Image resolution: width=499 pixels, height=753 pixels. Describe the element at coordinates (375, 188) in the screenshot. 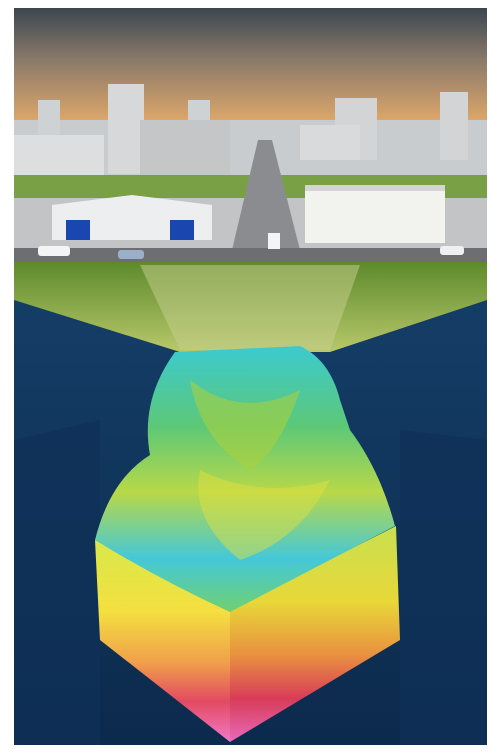

I see `office-roof` at that location.